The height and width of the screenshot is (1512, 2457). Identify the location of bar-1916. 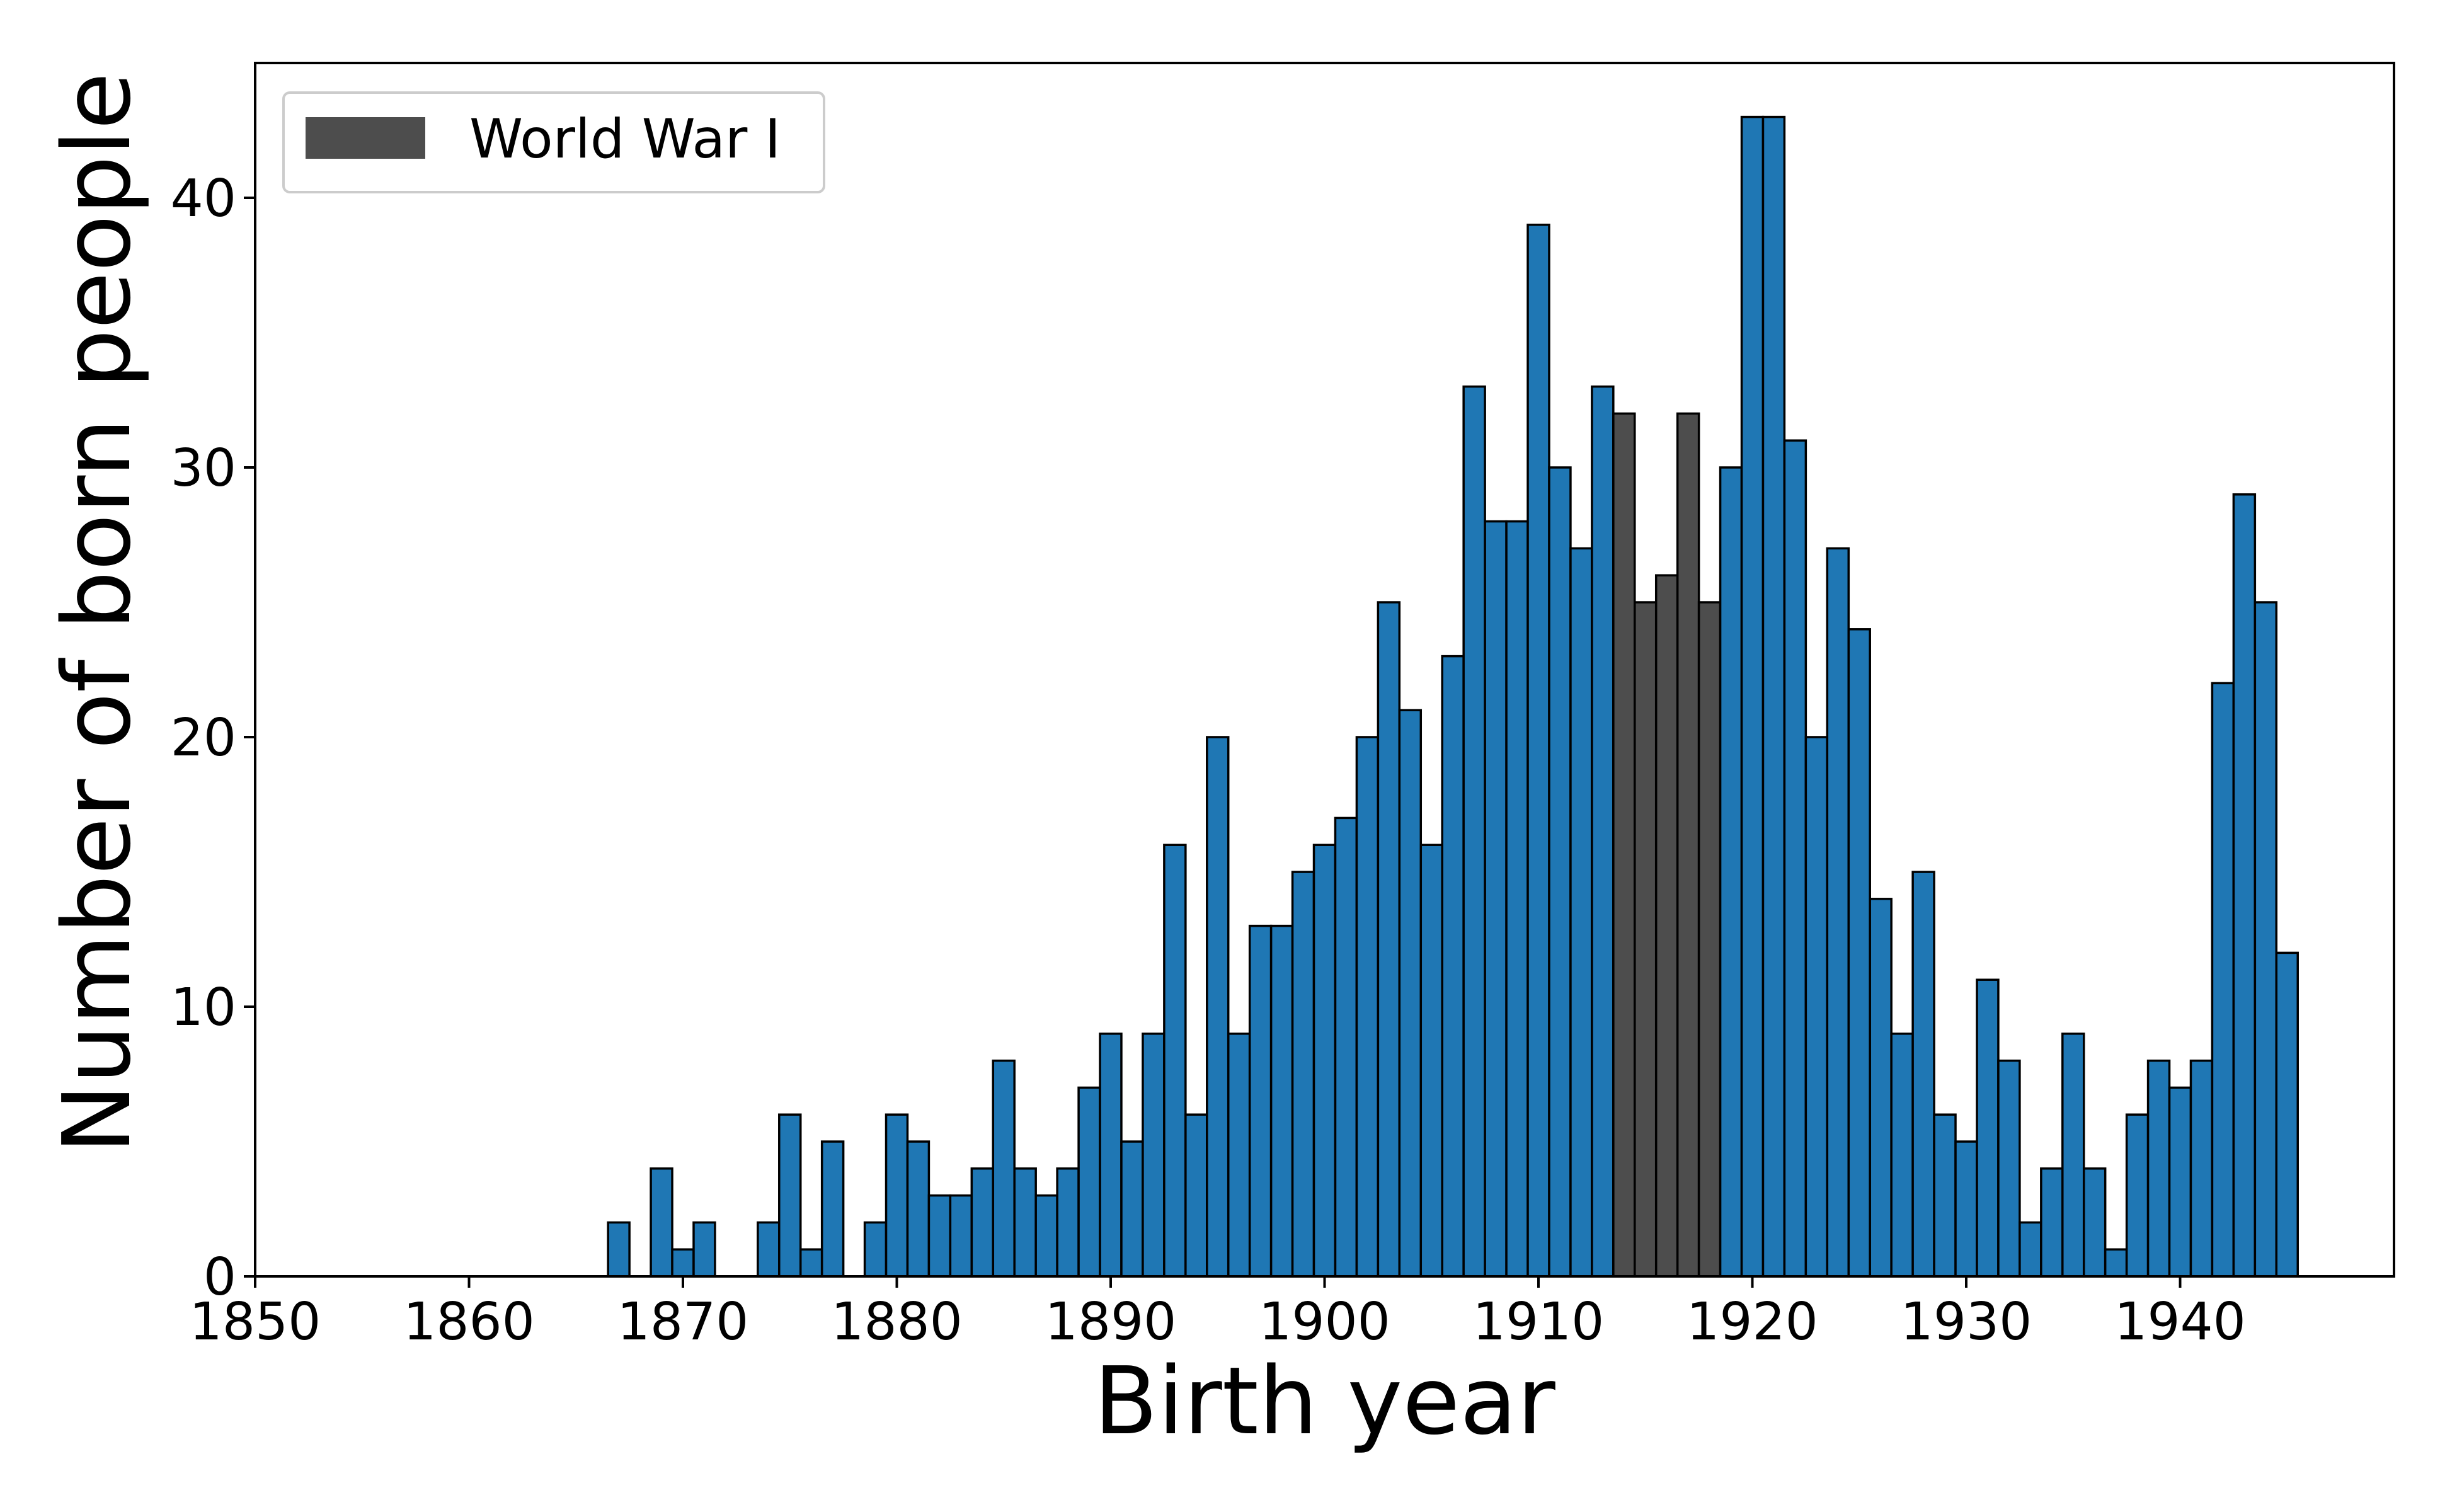
(1666, 926).